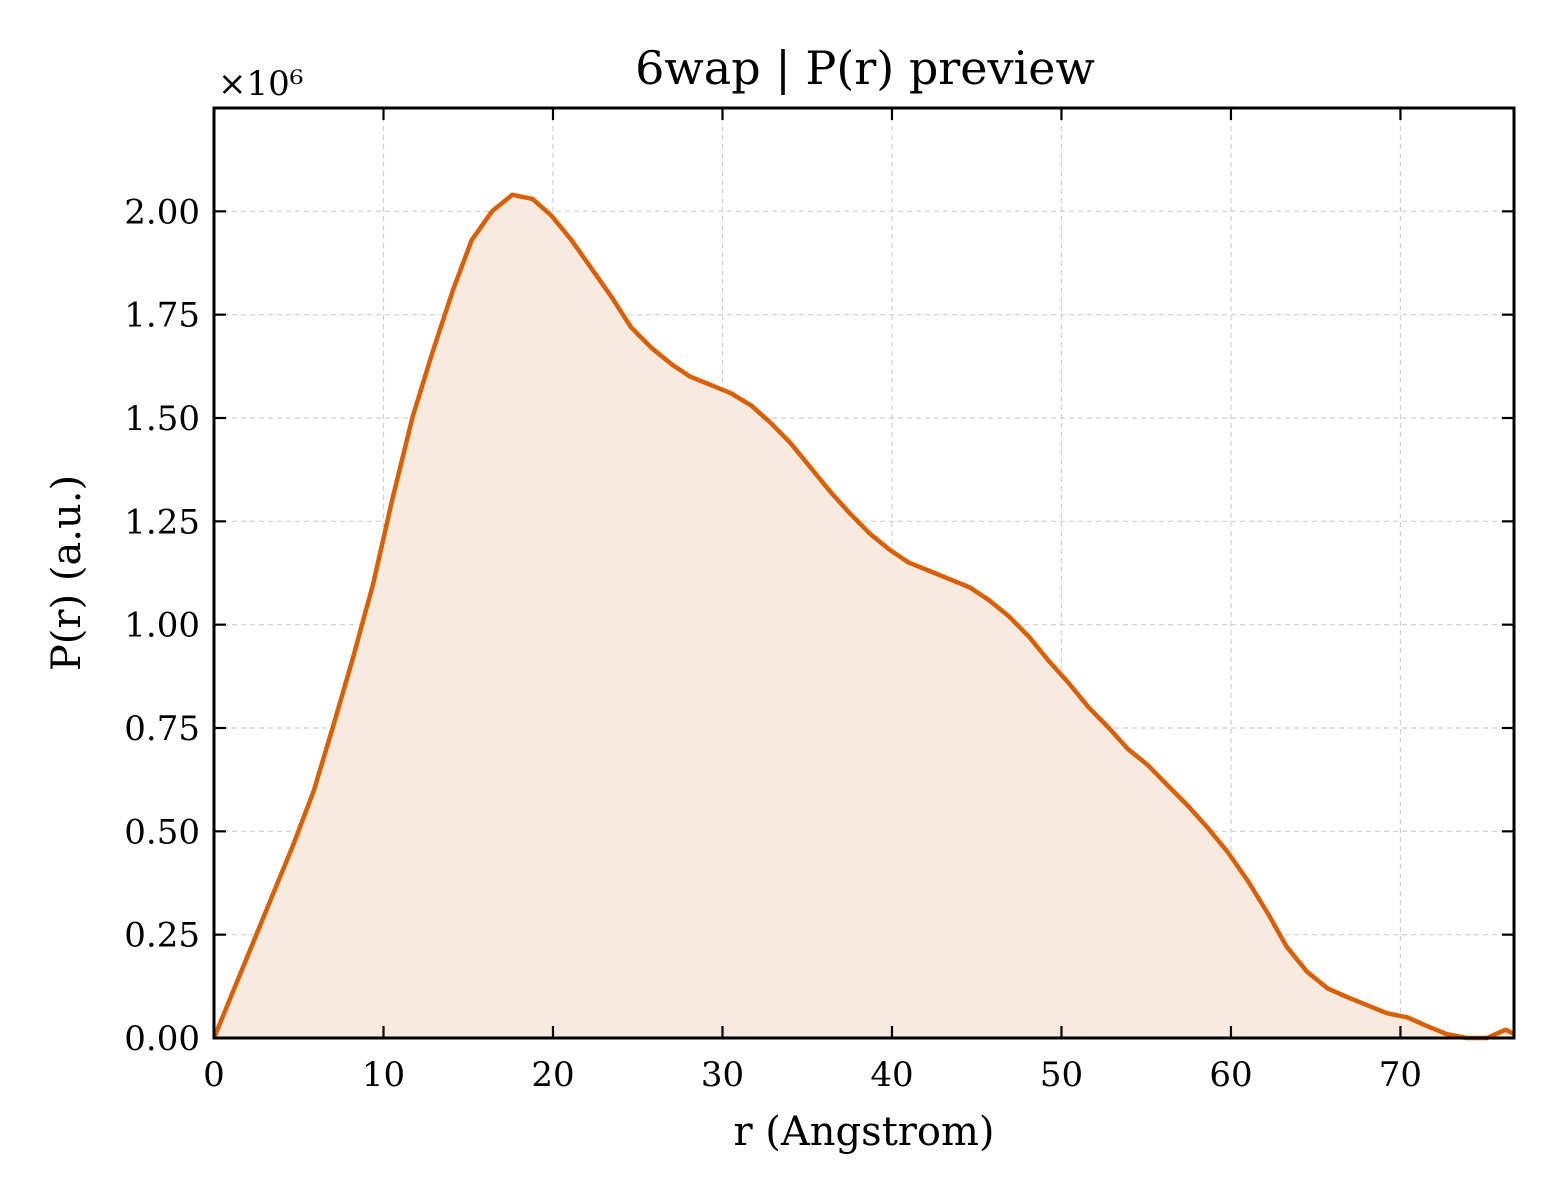 Image resolution: width=1560 pixels, height=1200 pixels. I want to click on y-offset-label: ×10⁶, so click(260, 84).